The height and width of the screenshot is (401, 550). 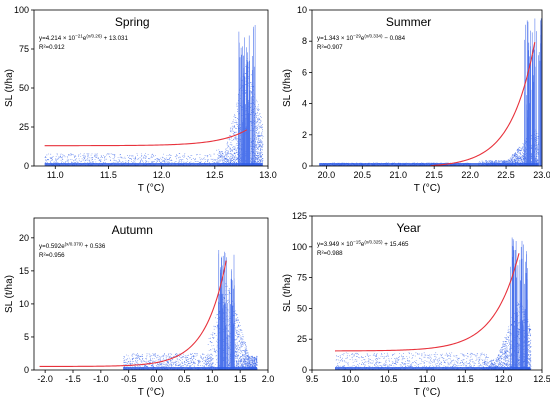 What do you see at coordinates (26, 337) in the screenshot?
I see `y-tick-label: 5` at bounding box center [26, 337].